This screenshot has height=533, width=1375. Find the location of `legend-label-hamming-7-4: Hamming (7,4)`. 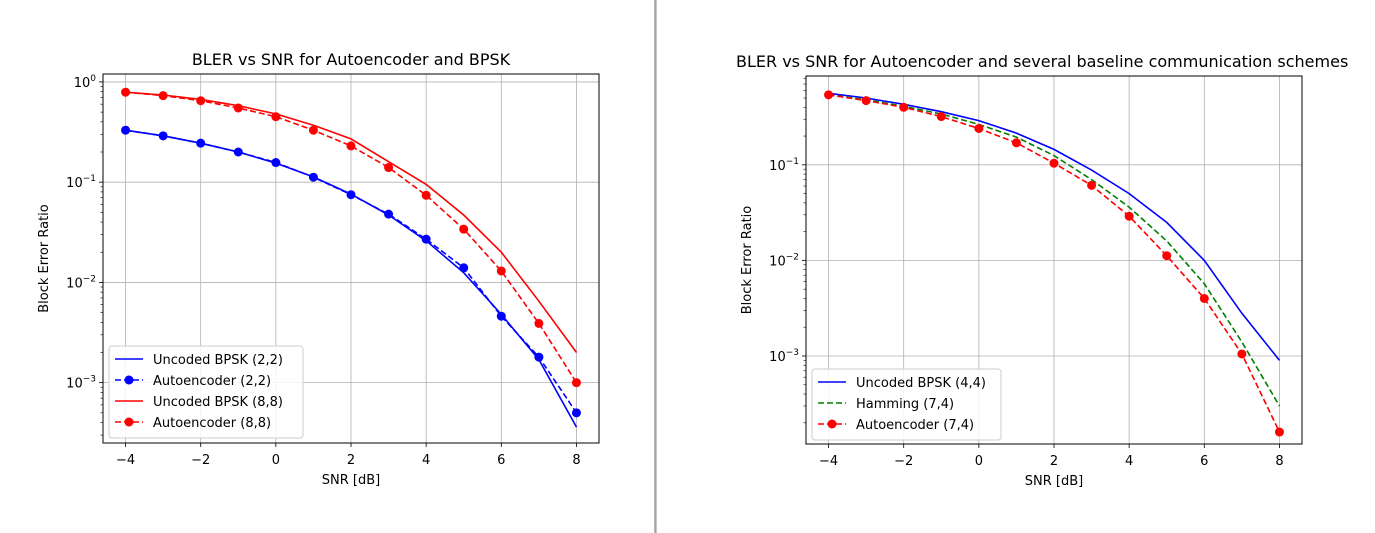

legend-label-hamming-7-4: Hamming (7,4) is located at coordinates (905, 404).